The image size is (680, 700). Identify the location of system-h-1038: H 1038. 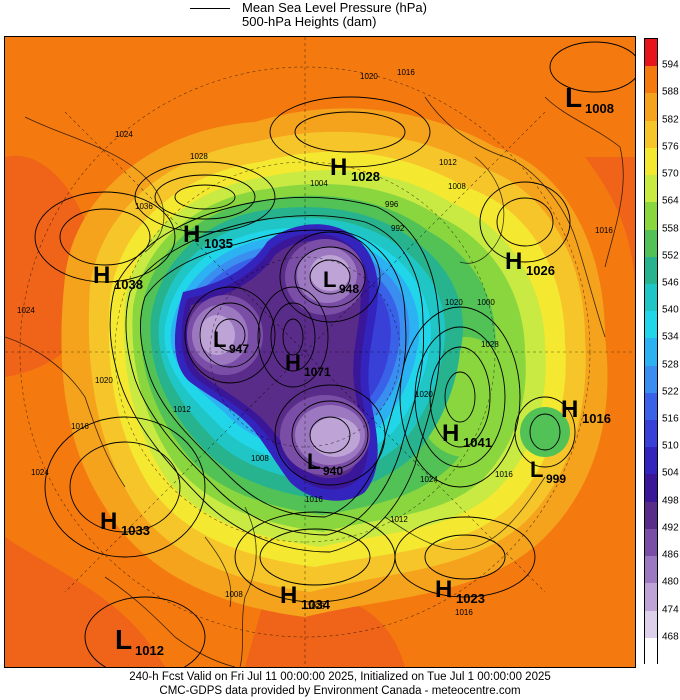
(118, 277).